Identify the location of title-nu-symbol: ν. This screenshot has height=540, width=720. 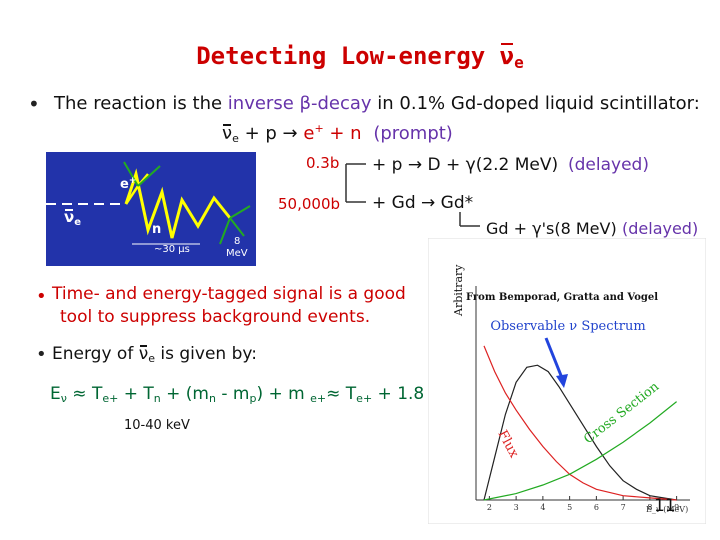
(507, 56).